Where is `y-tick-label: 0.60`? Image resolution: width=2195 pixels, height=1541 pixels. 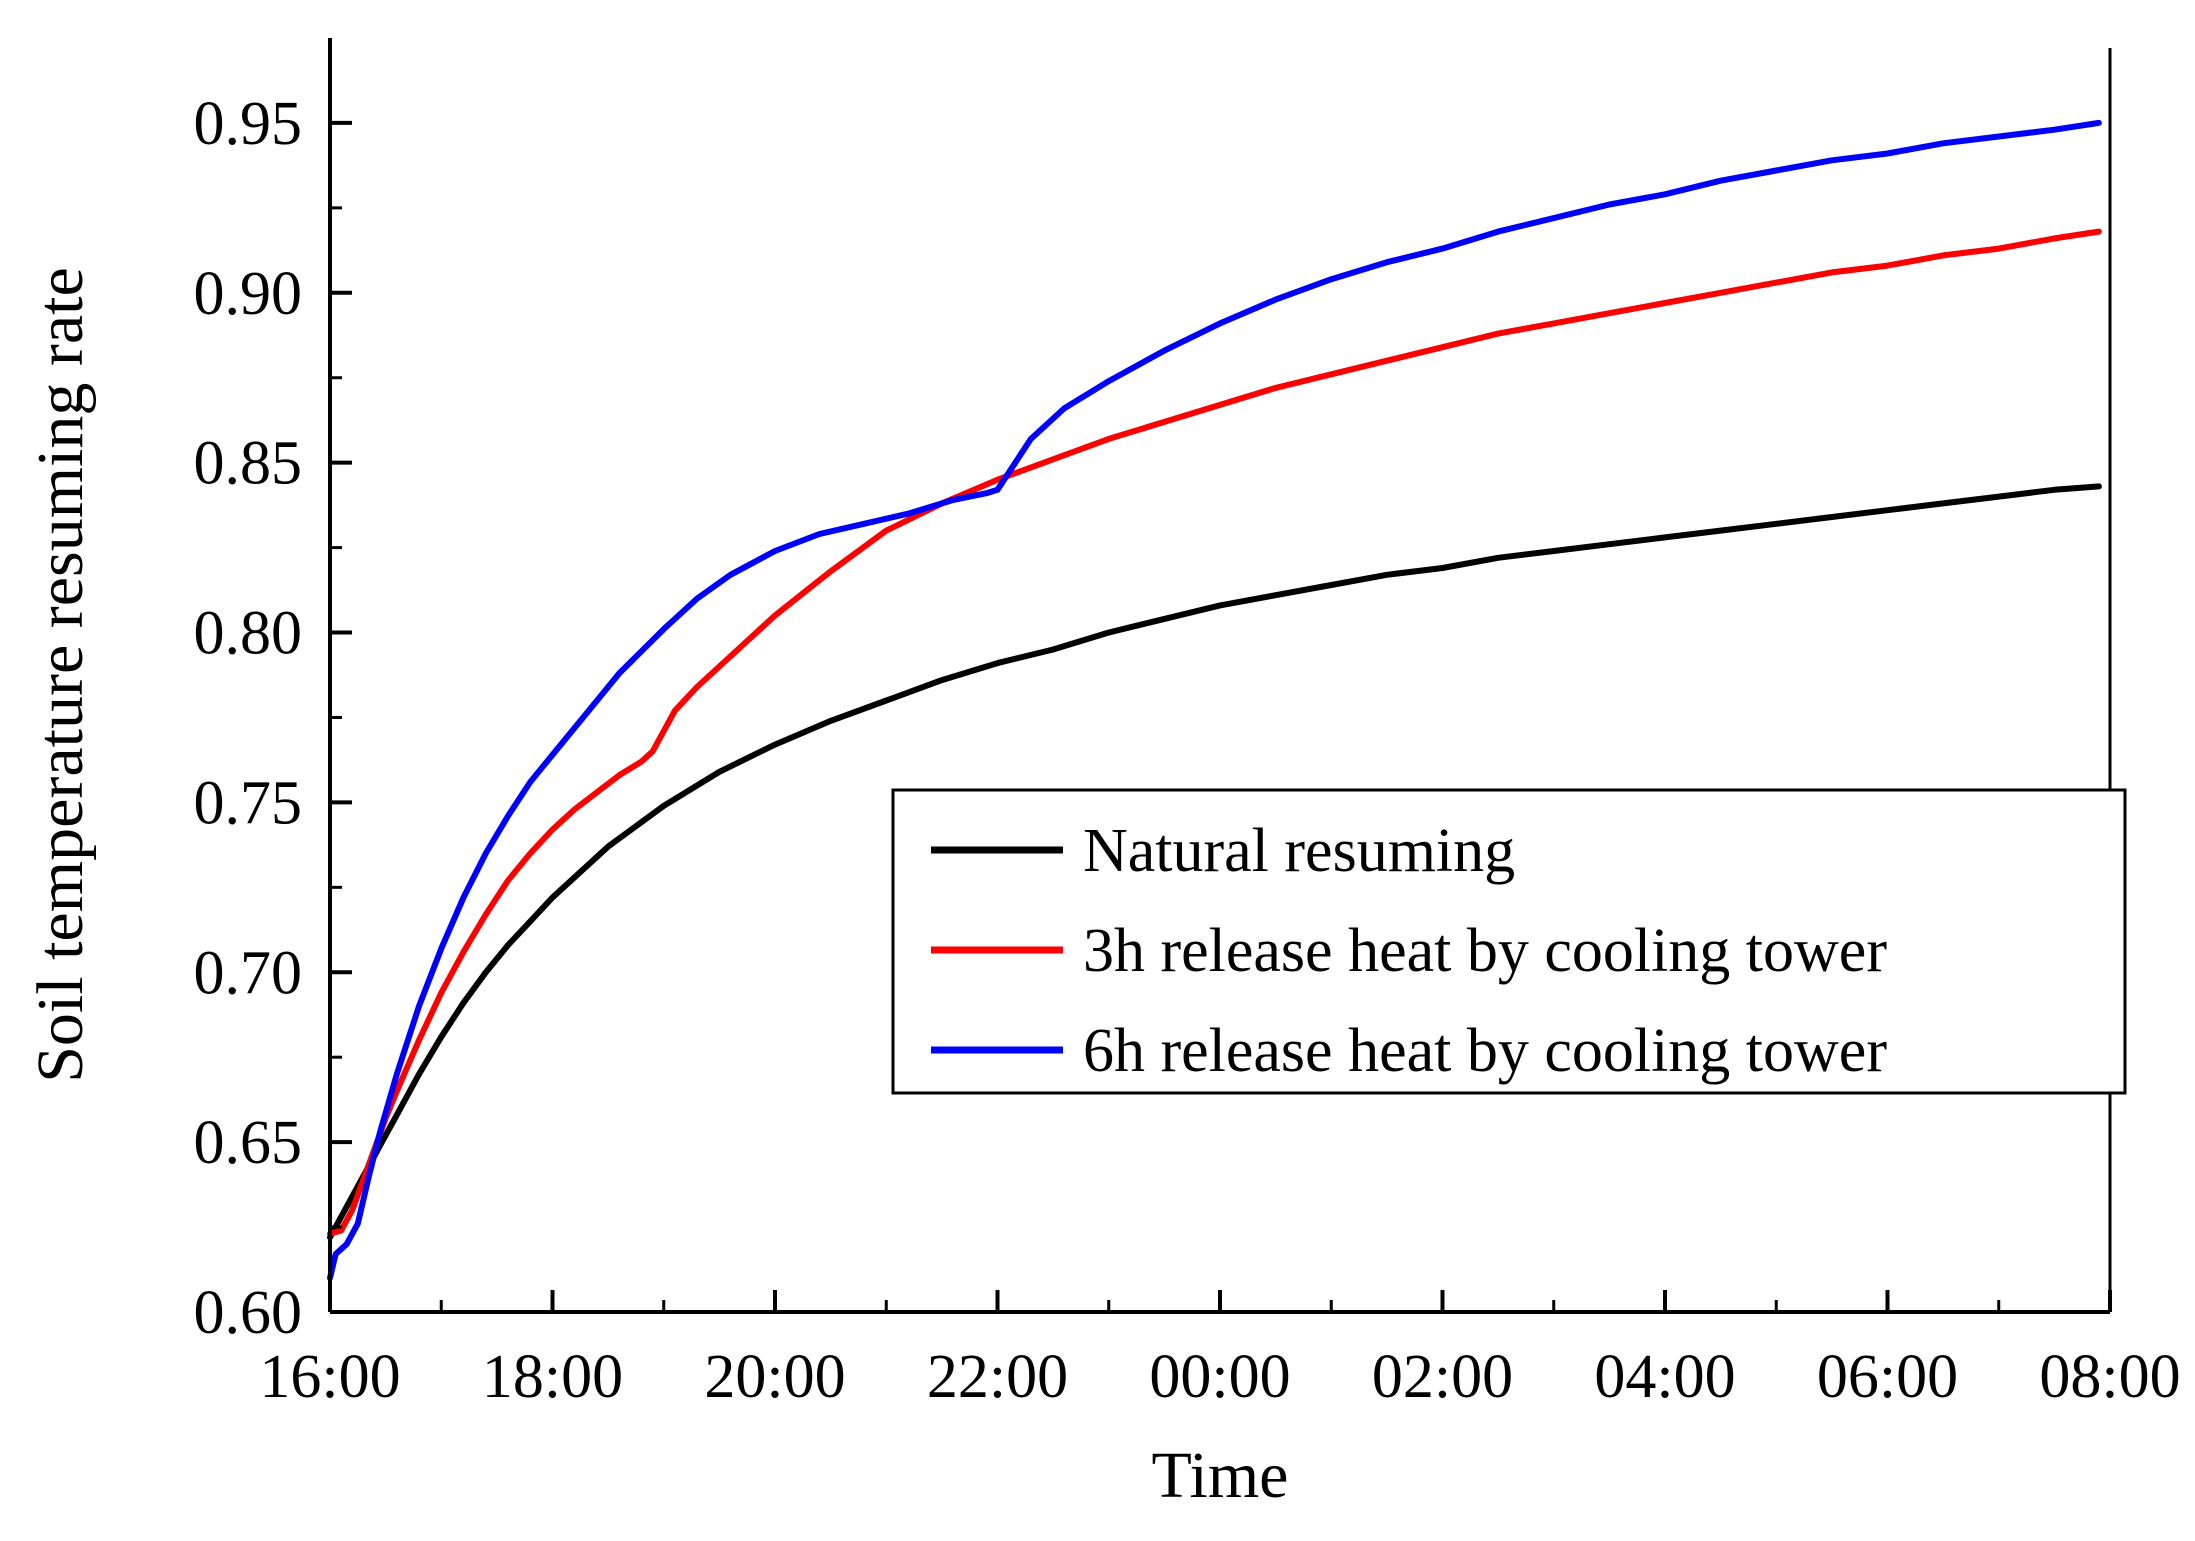
y-tick-label: 0.60 is located at coordinates (248, 1313).